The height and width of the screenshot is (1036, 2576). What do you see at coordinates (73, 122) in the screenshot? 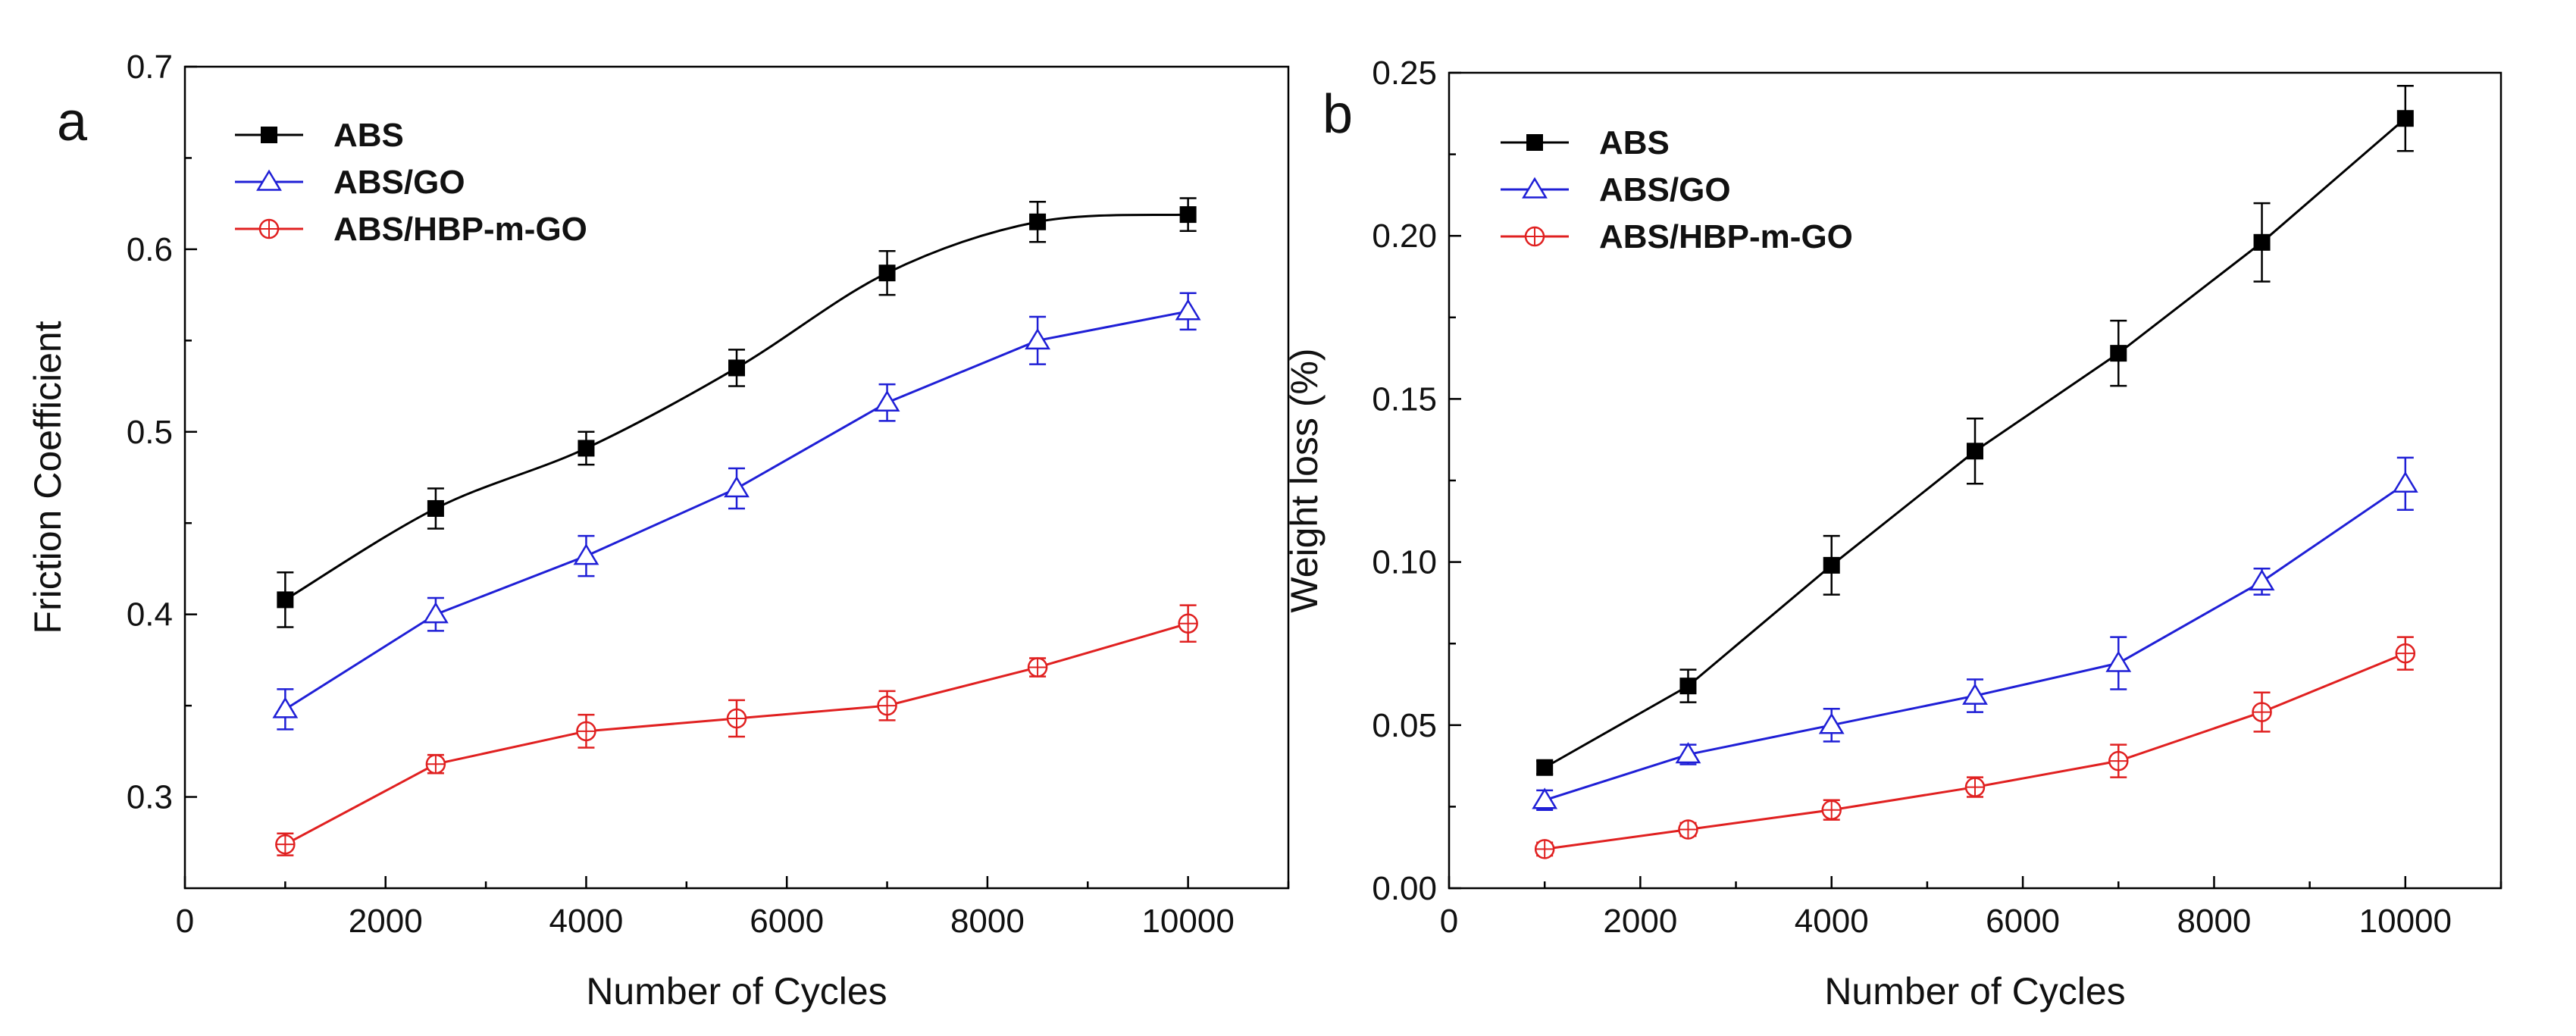
I see `panel-label: a` at bounding box center [73, 122].